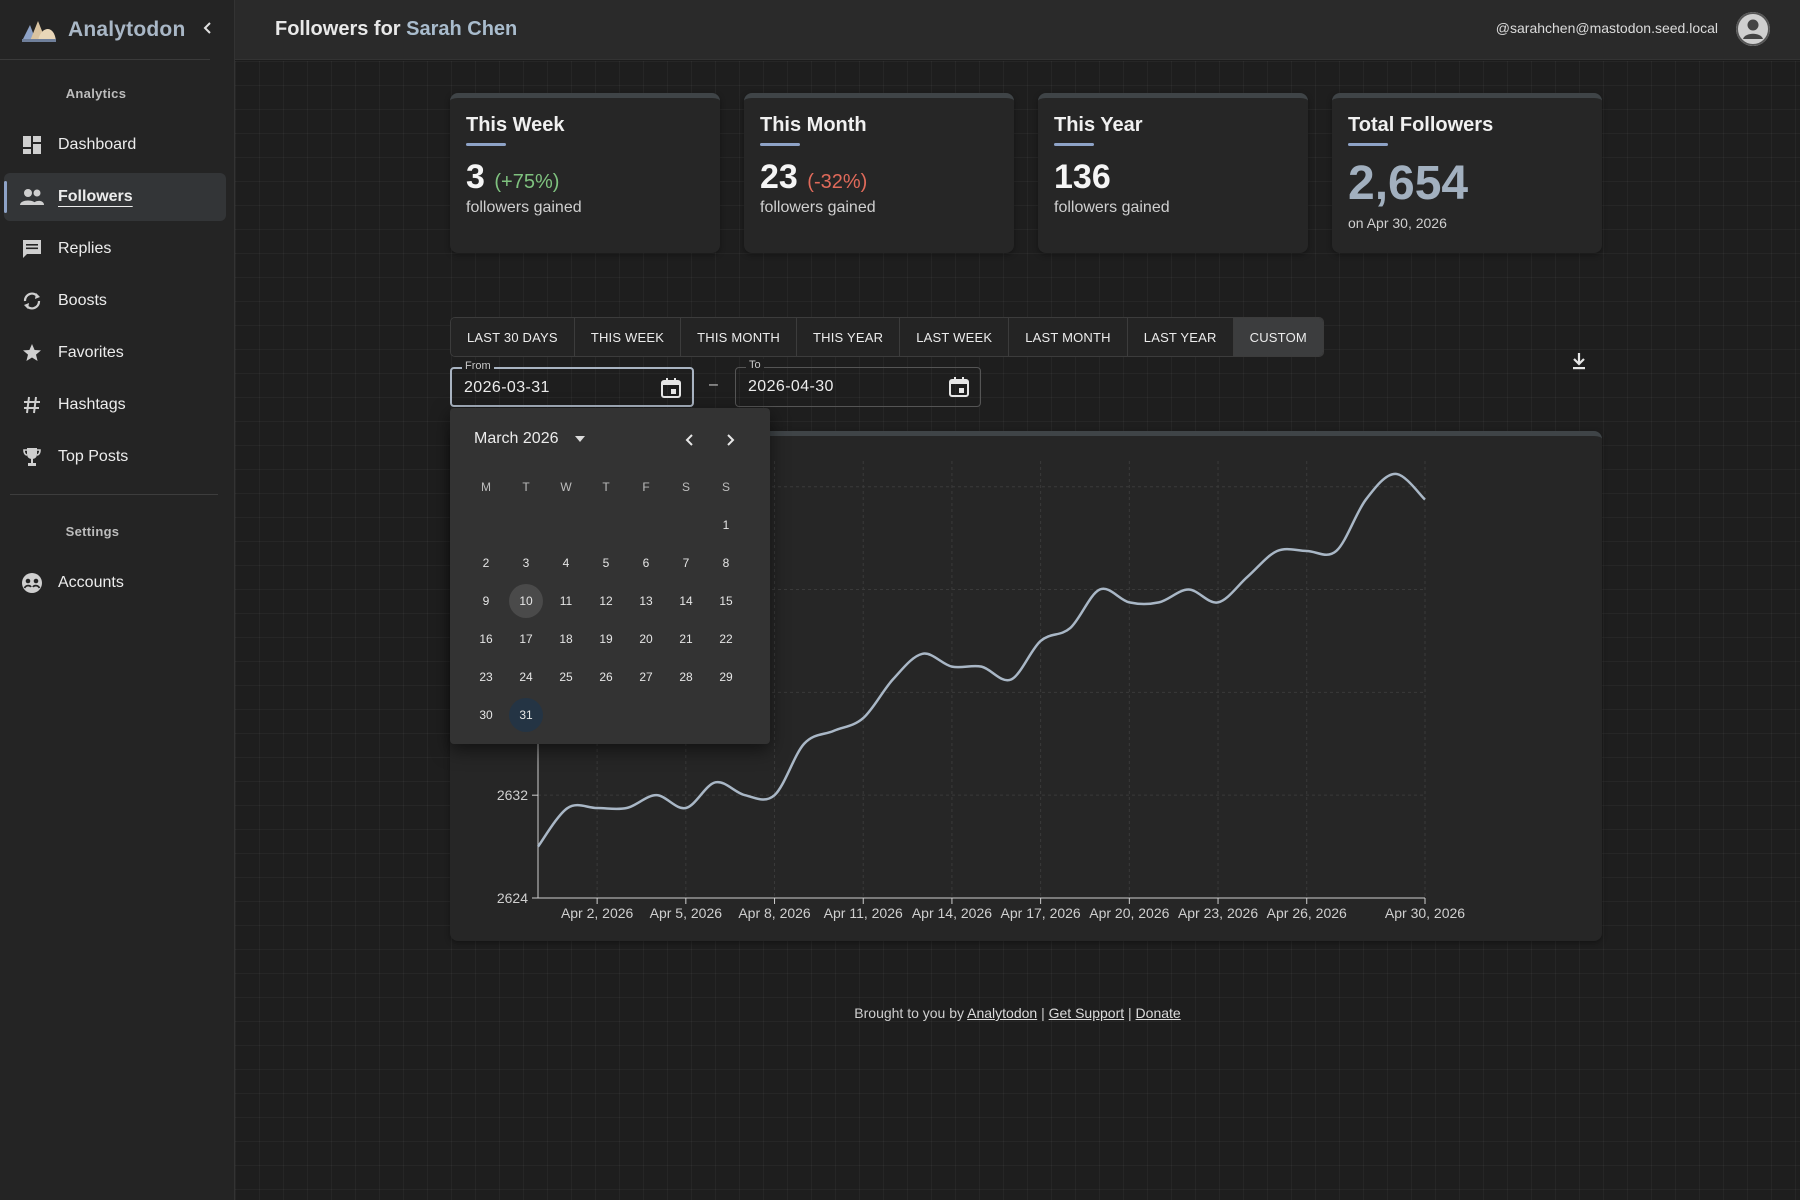 The image size is (1800, 1200). What do you see at coordinates (95, 196) in the screenshot?
I see `sidebar-item-label: Followers` at bounding box center [95, 196].